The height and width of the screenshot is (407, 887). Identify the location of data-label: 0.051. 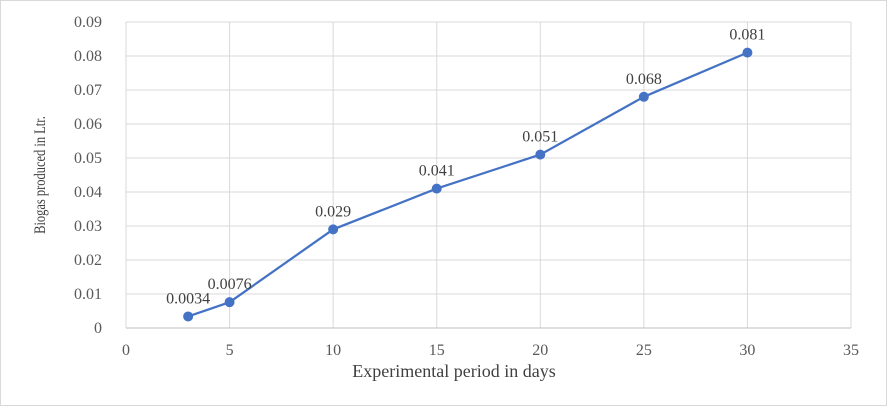
(540, 137).